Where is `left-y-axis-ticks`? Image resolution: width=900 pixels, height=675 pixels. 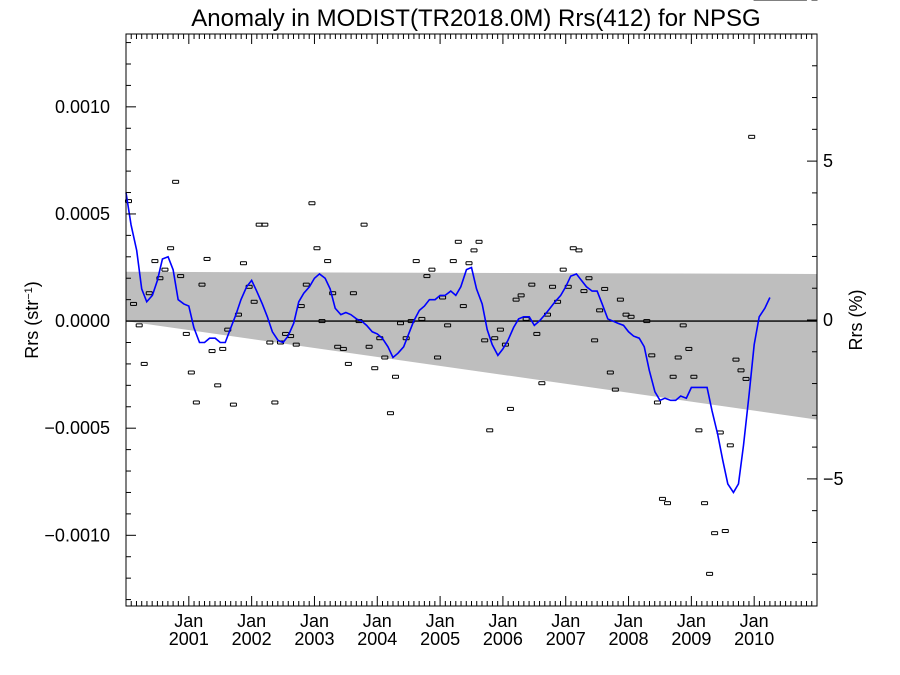 left-y-axis-ticks is located at coordinates (131, 321).